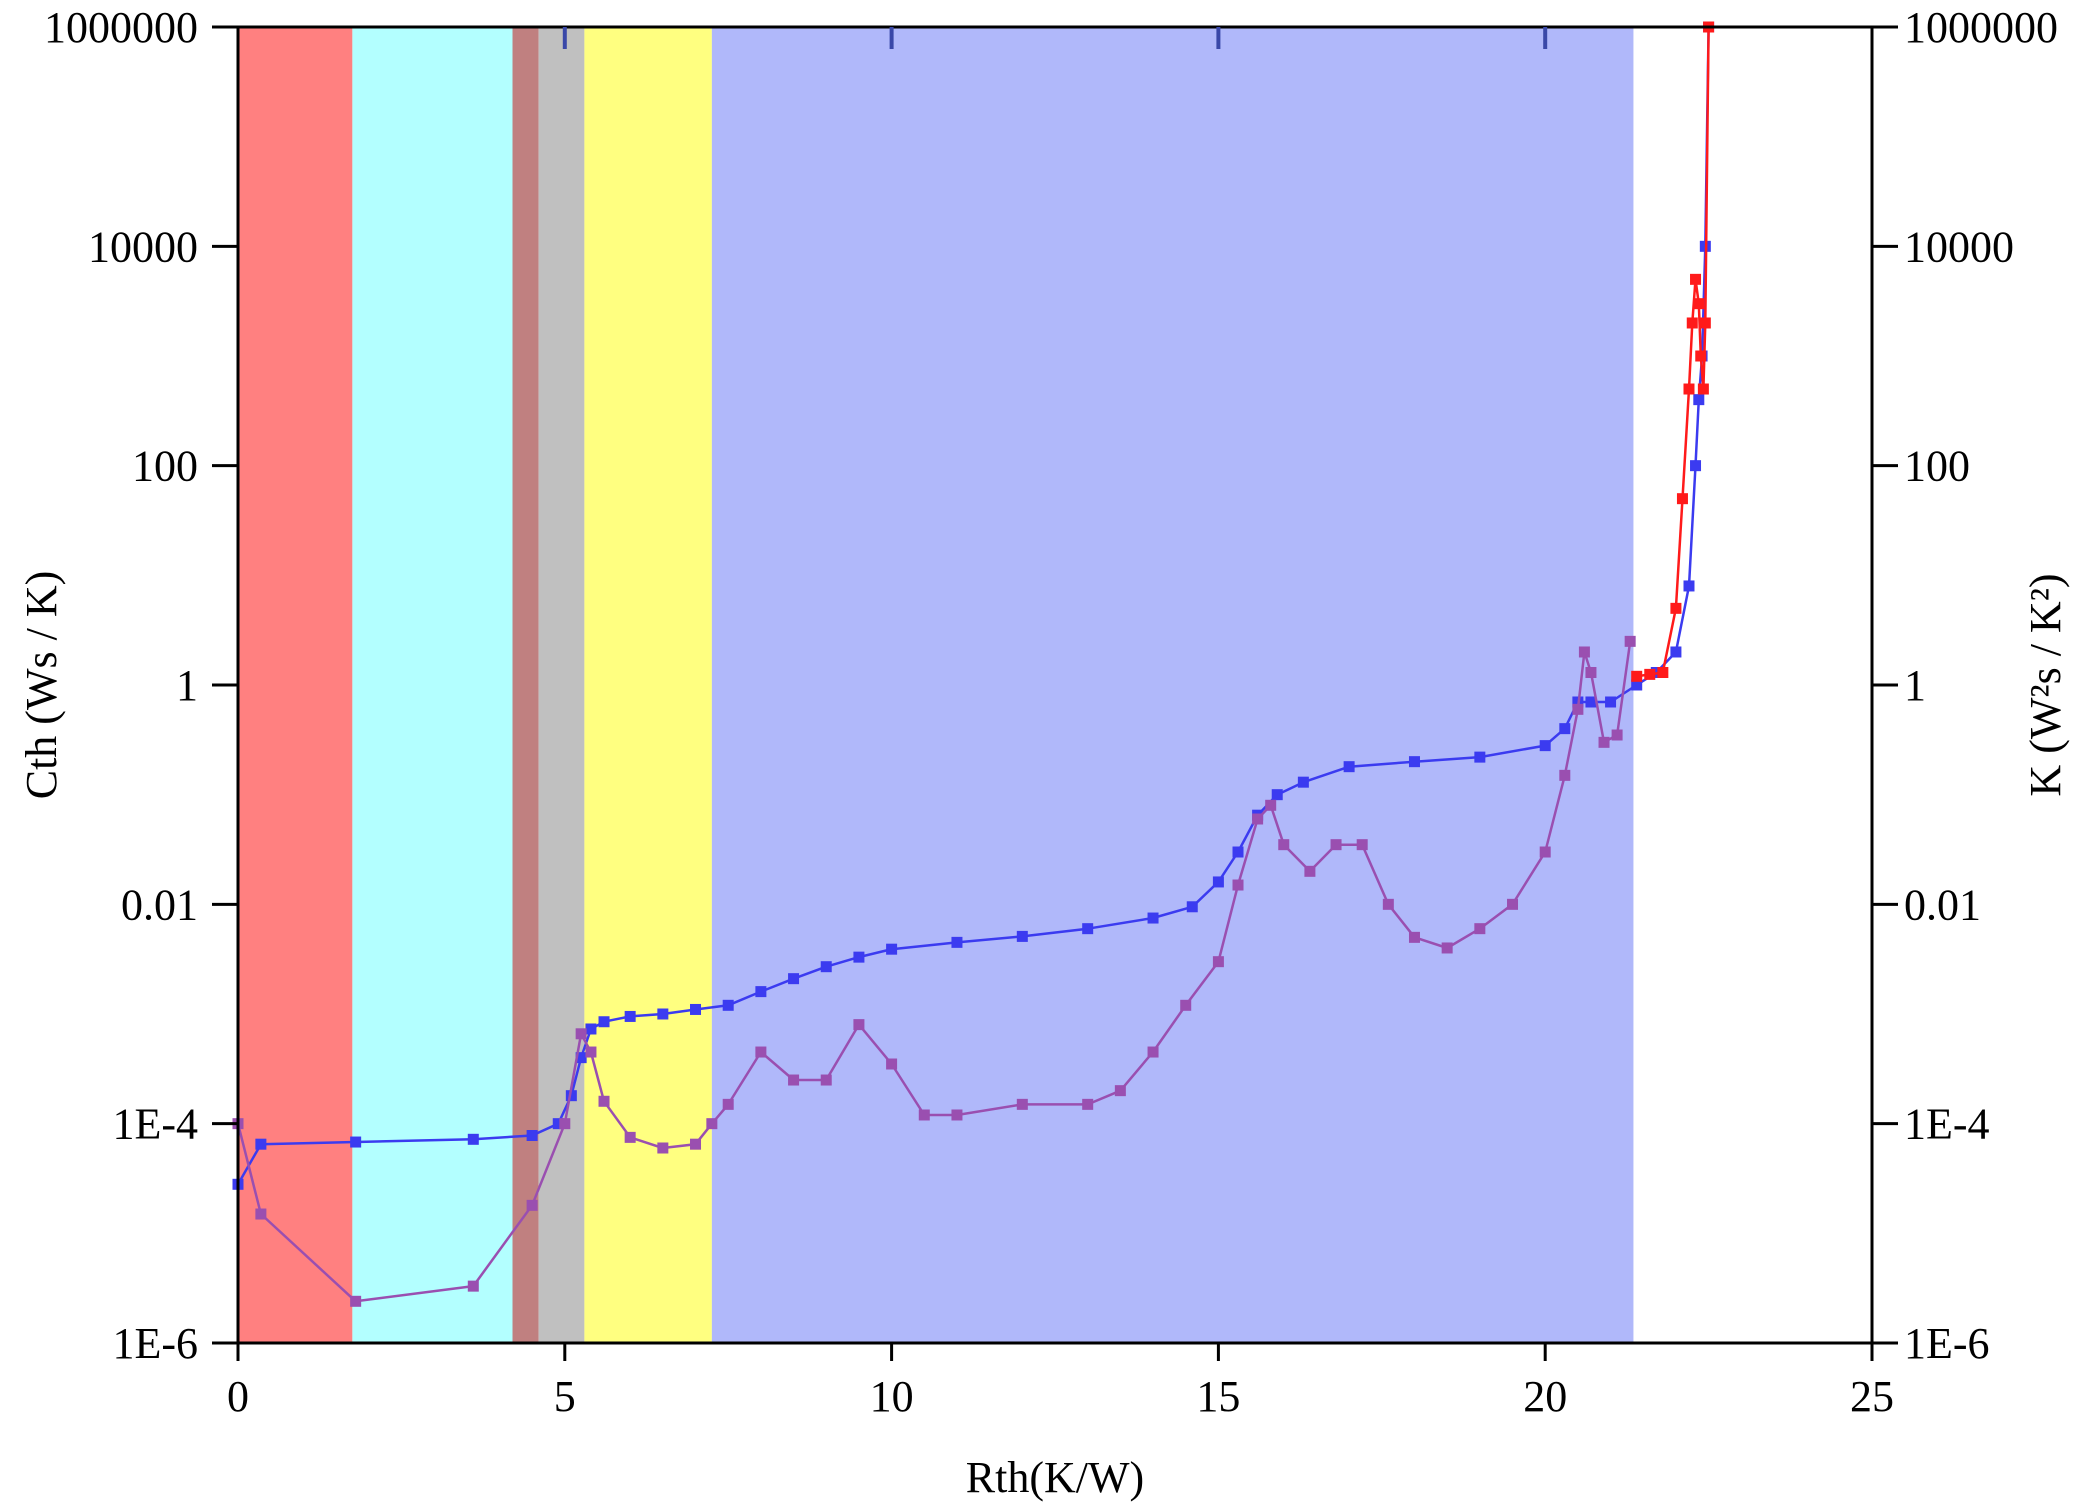  Describe the element at coordinates (1545, 1396) in the screenshot. I see `x-tick-label-4: 20` at that location.